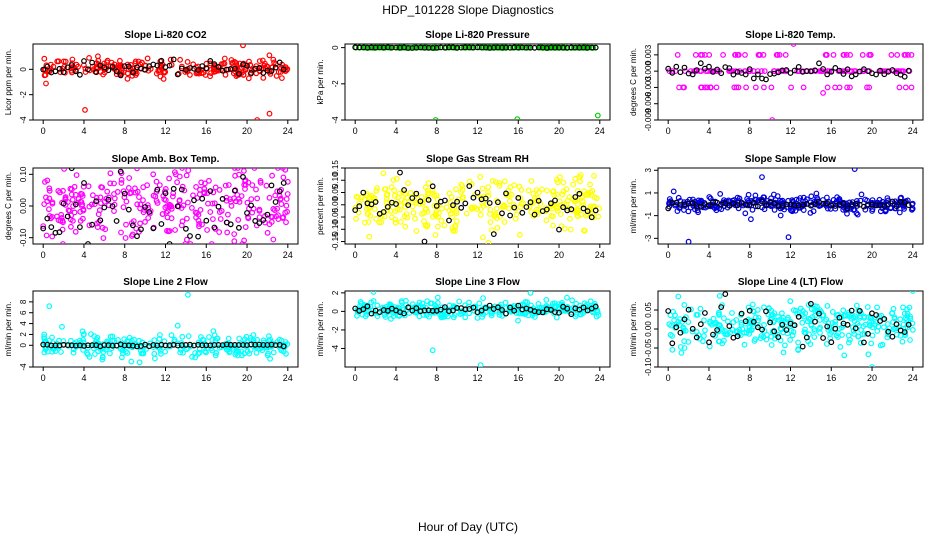 This screenshot has height=540, width=936. Describe the element at coordinates (23, 301) in the screenshot. I see `y-tick-label: 8` at that location.